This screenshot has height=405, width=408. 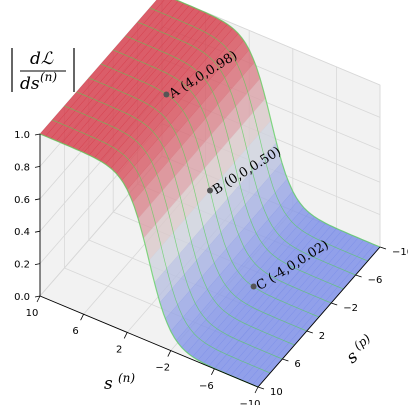 What do you see at coordinates (362, 342) in the screenshot?
I see `y-label-sup: (p)` at bounding box center [362, 342].